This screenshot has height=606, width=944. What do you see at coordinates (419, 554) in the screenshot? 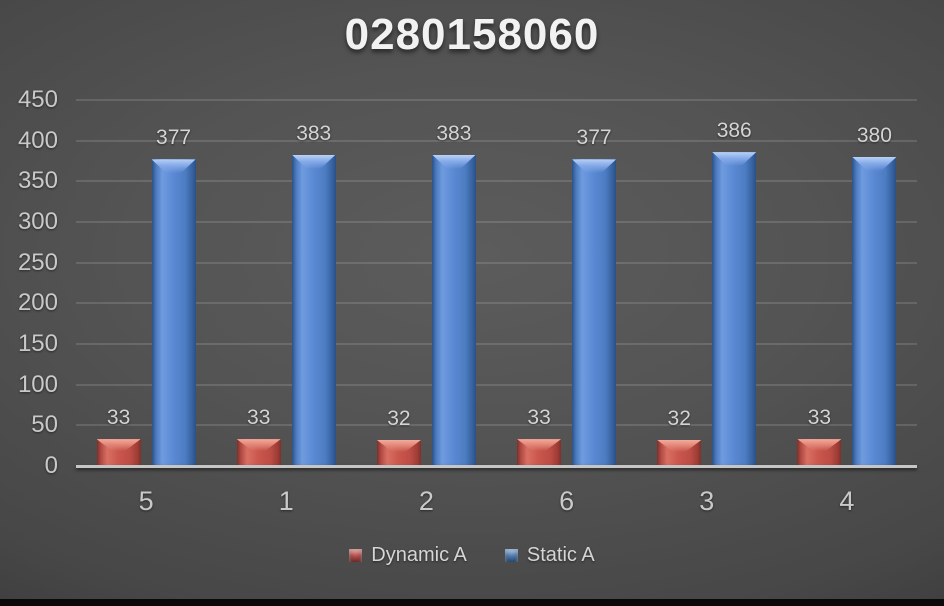
I see `legend-label: Dynamic A` at bounding box center [419, 554].